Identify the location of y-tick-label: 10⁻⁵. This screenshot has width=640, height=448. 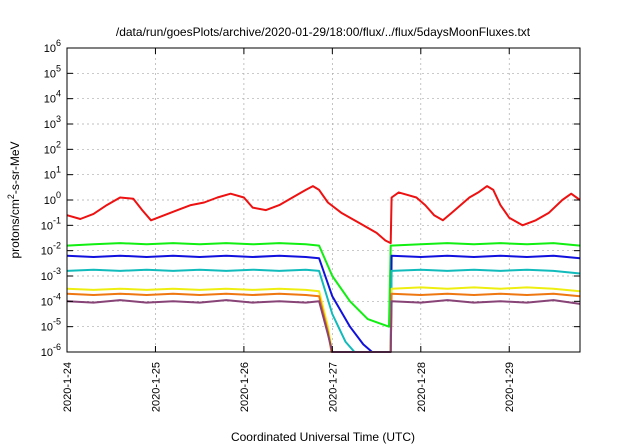
(51, 325).